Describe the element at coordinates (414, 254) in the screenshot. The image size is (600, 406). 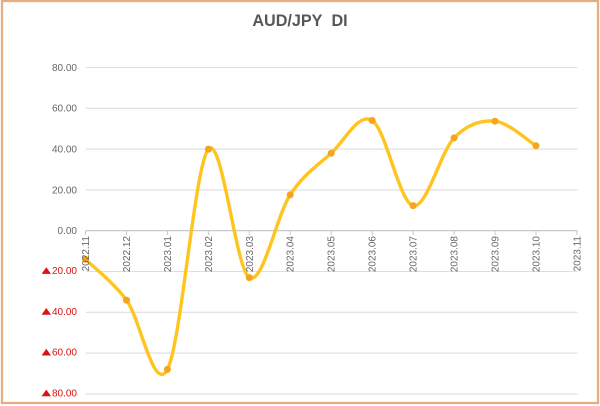
I see `svg-text: 2023.07` at that location.